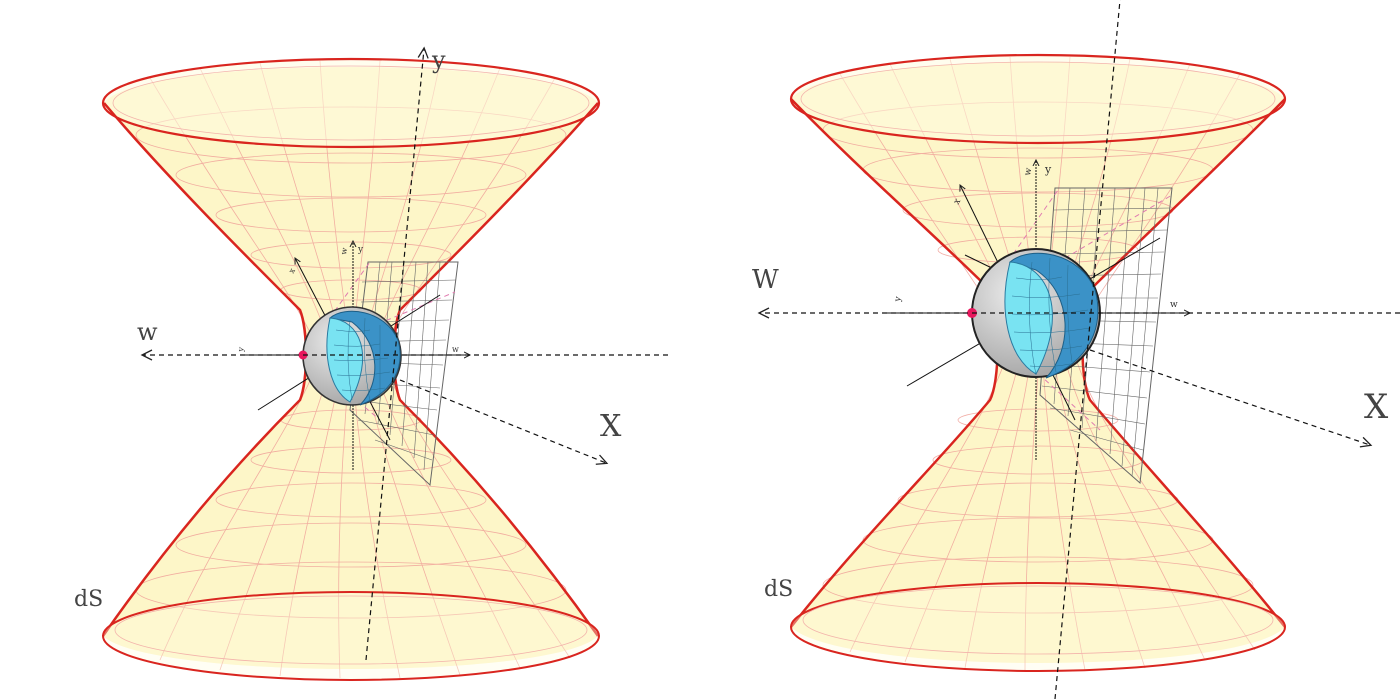 The image size is (1400, 699). I want to click on right-top-rim, so click(1038, 99).